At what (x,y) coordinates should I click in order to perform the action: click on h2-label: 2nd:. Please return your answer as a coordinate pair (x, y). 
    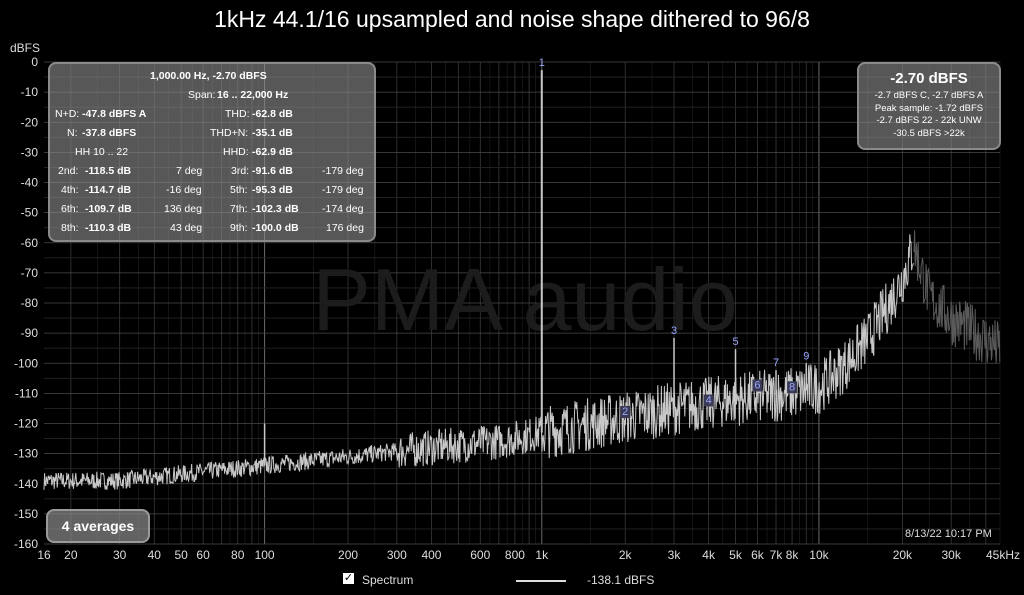
    Looking at the image, I should click on (68, 171).